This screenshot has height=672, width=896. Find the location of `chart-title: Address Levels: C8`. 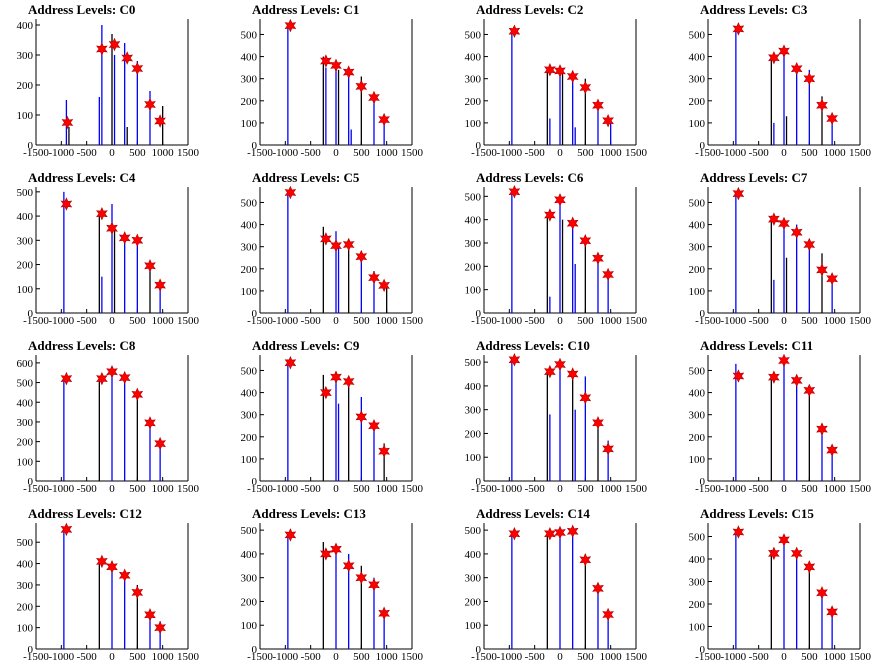

chart-title: Address Levels: C8 is located at coordinates (82, 345).